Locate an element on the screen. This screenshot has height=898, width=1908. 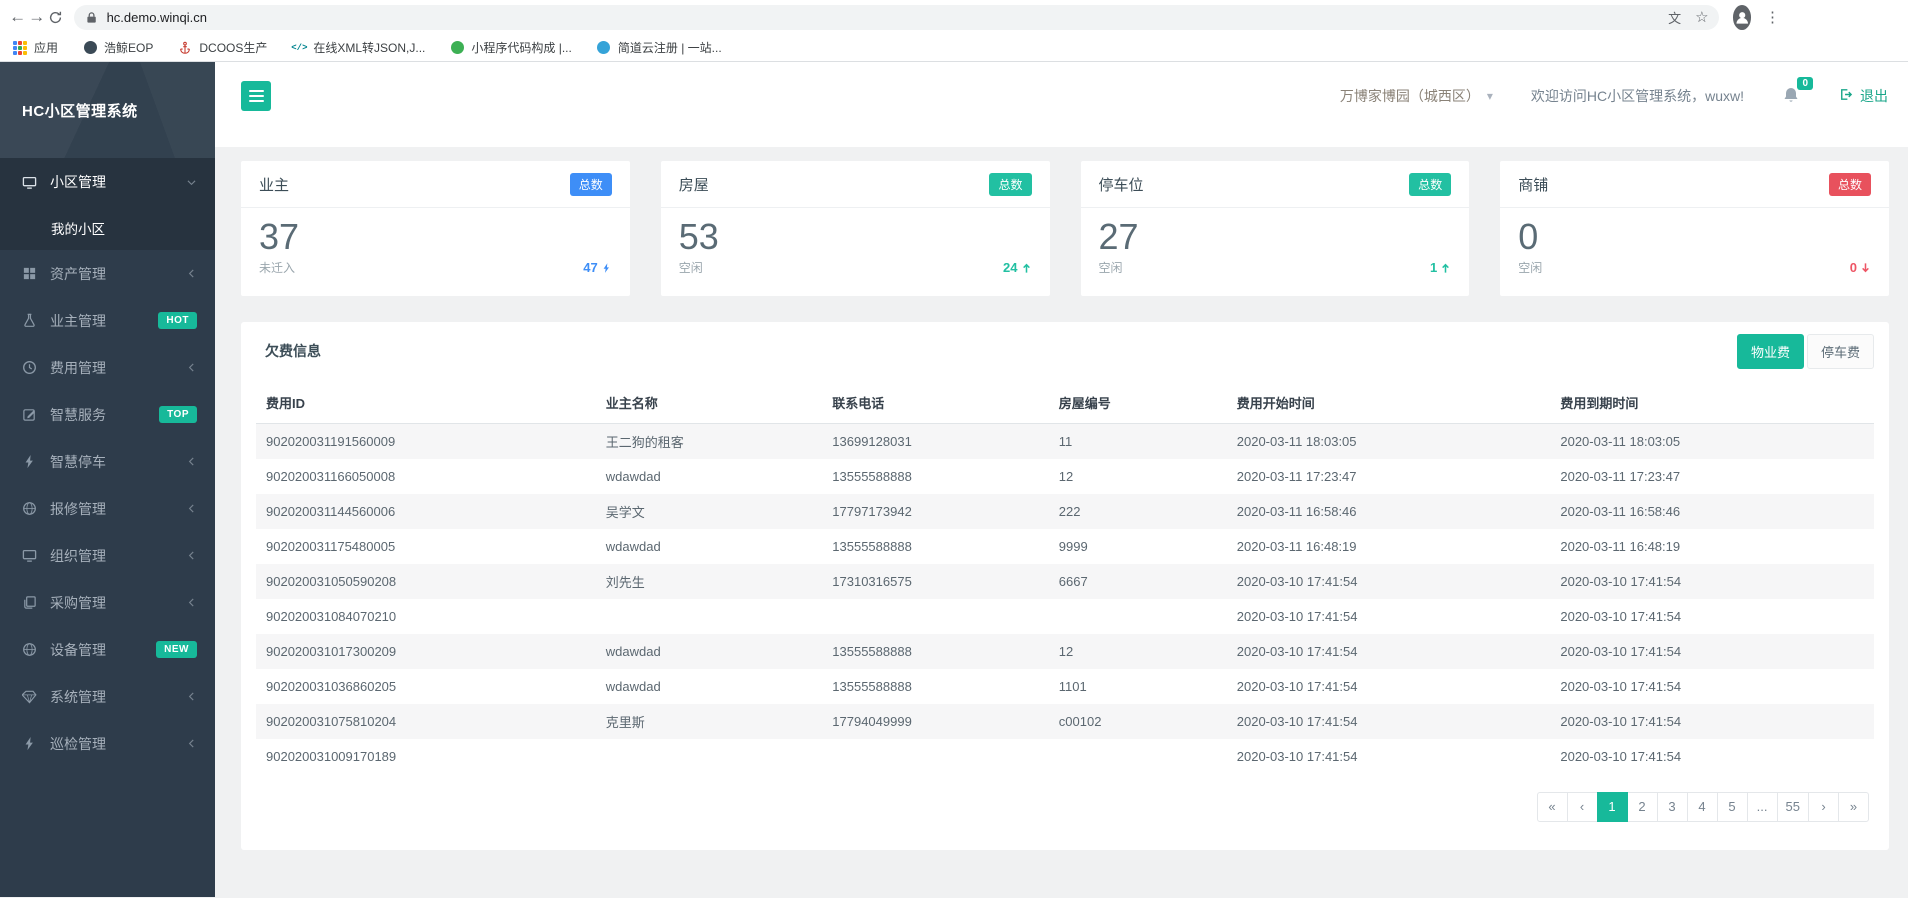
table-cell: 2020-03-11 16:58:46 is located at coordinates (1620, 511).